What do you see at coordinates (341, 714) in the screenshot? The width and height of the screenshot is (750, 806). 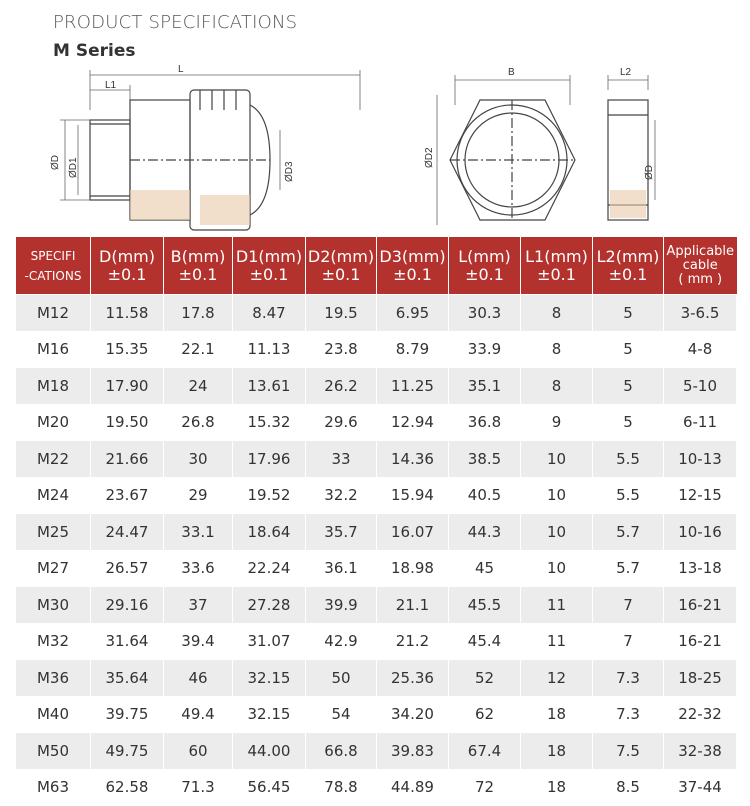 I see `table-cell: 54` at bounding box center [341, 714].